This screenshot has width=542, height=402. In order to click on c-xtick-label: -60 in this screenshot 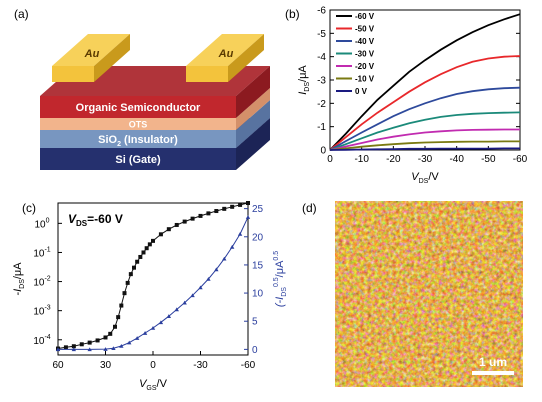, I will do `click(248, 365)`.